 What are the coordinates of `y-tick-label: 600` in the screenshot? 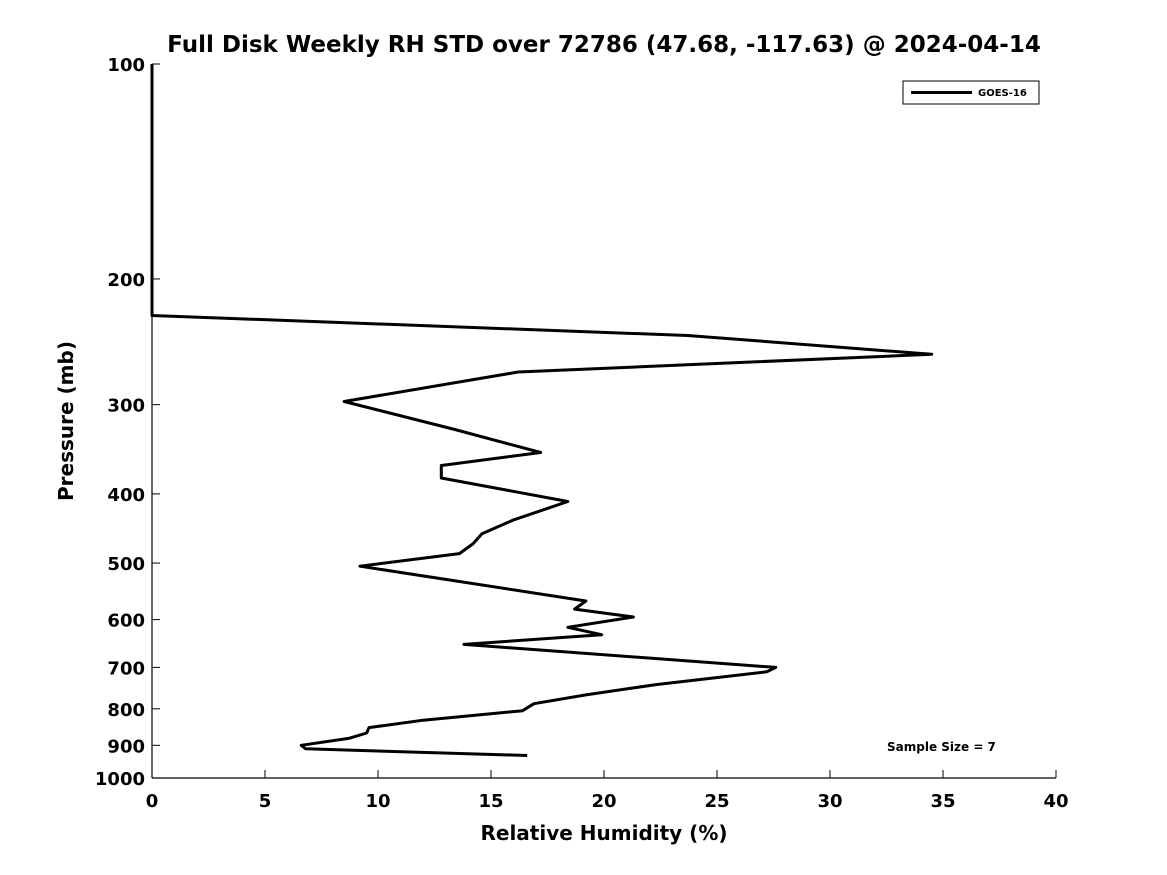 It's located at (126, 621).